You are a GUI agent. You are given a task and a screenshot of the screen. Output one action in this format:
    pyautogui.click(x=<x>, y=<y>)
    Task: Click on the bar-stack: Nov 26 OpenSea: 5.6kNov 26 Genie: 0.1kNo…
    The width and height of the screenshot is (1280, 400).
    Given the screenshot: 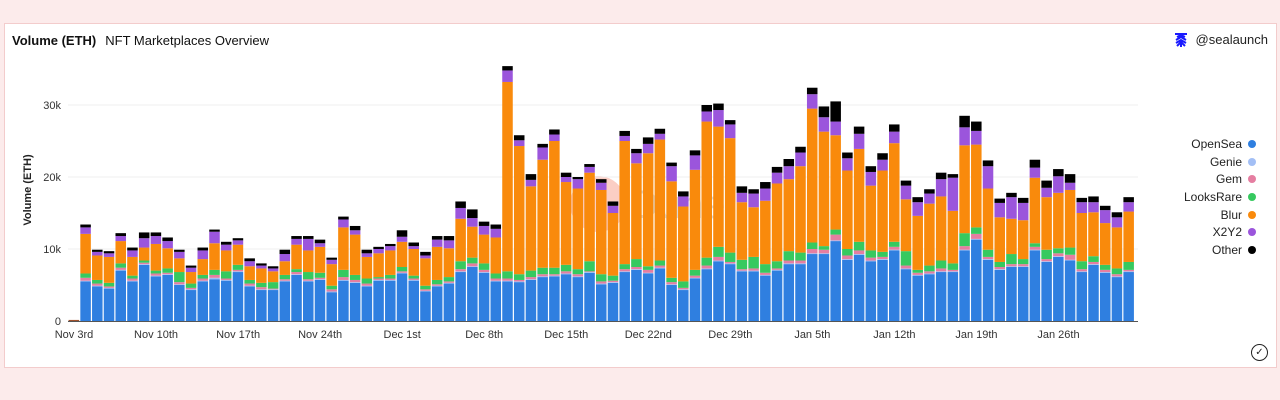 What is the action you would take?
    pyautogui.click(x=343, y=268)
    